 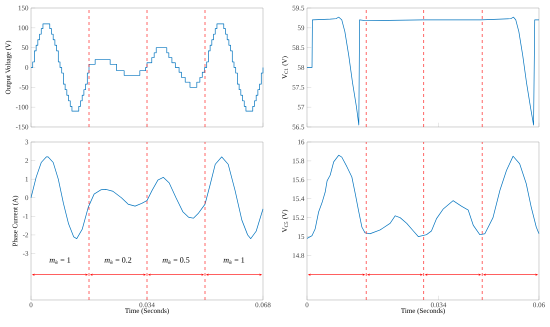 What do you see at coordinates (118, 260) in the screenshot?
I see `annotation: m$_{a}$ = 0.2` at bounding box center [118, 260].